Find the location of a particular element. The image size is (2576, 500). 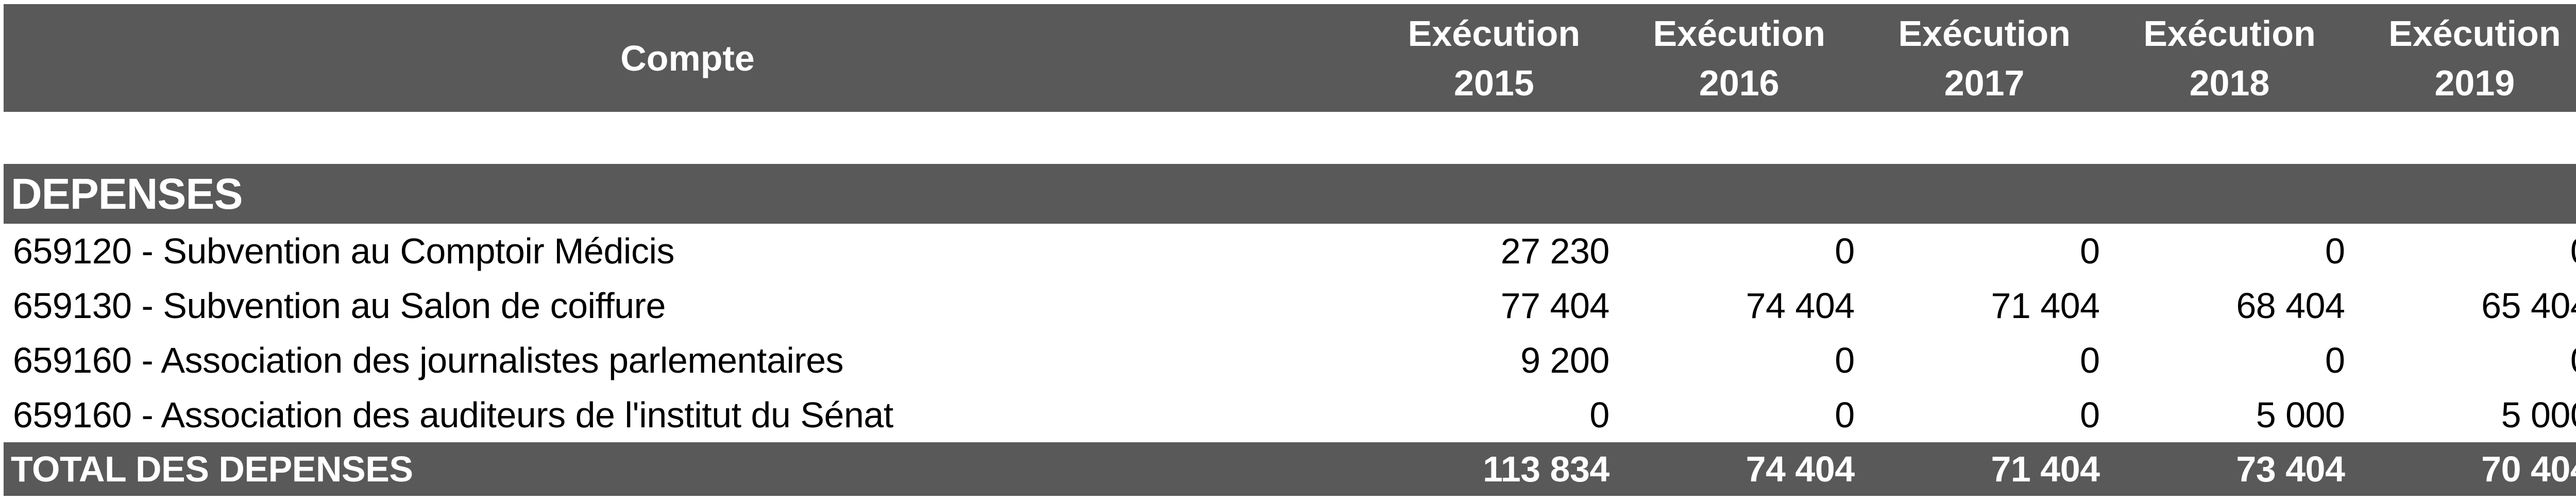

value-cell-2019: 5 000 is located at coordinates (2538, 415).